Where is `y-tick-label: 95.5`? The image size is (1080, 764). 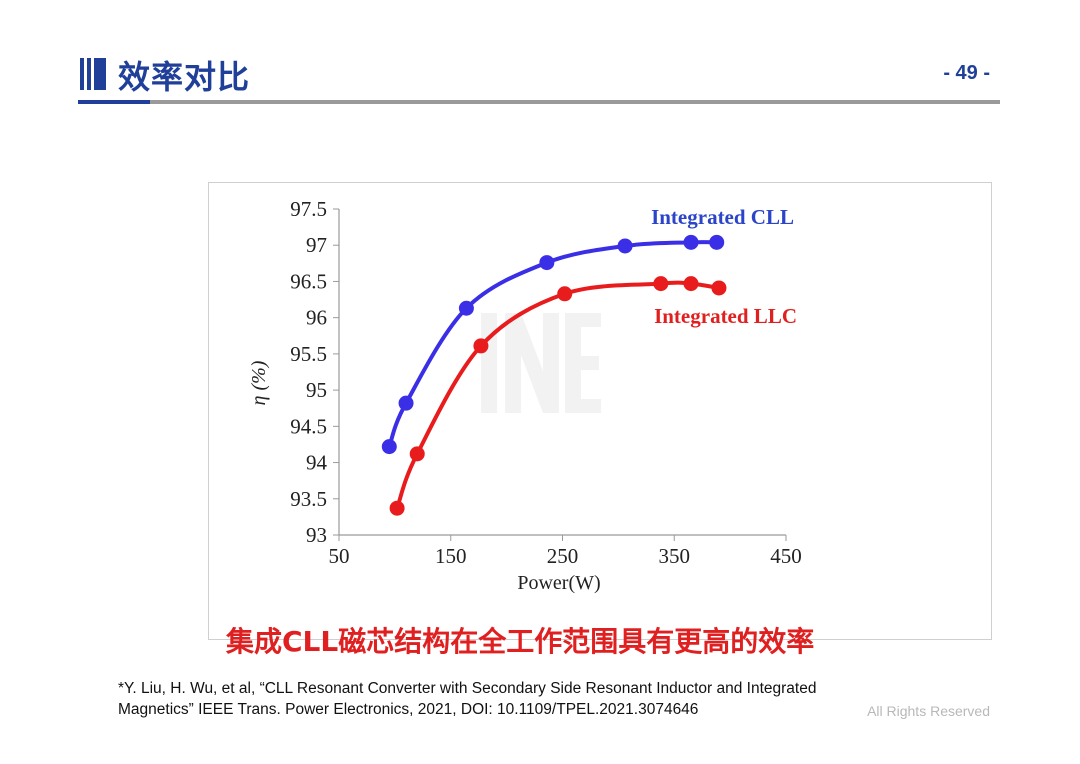 y-tick-label: 95.5 is located at coordinates (308, 354).